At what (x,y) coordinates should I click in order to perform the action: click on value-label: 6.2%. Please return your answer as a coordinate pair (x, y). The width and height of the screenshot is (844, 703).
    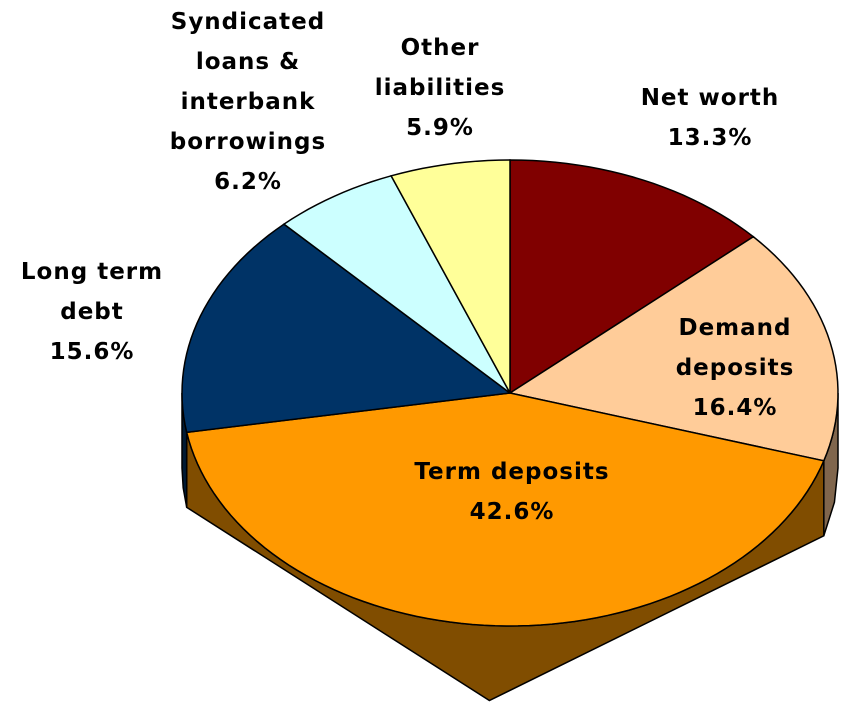
    Looking at the image, I should click on (248, 182).